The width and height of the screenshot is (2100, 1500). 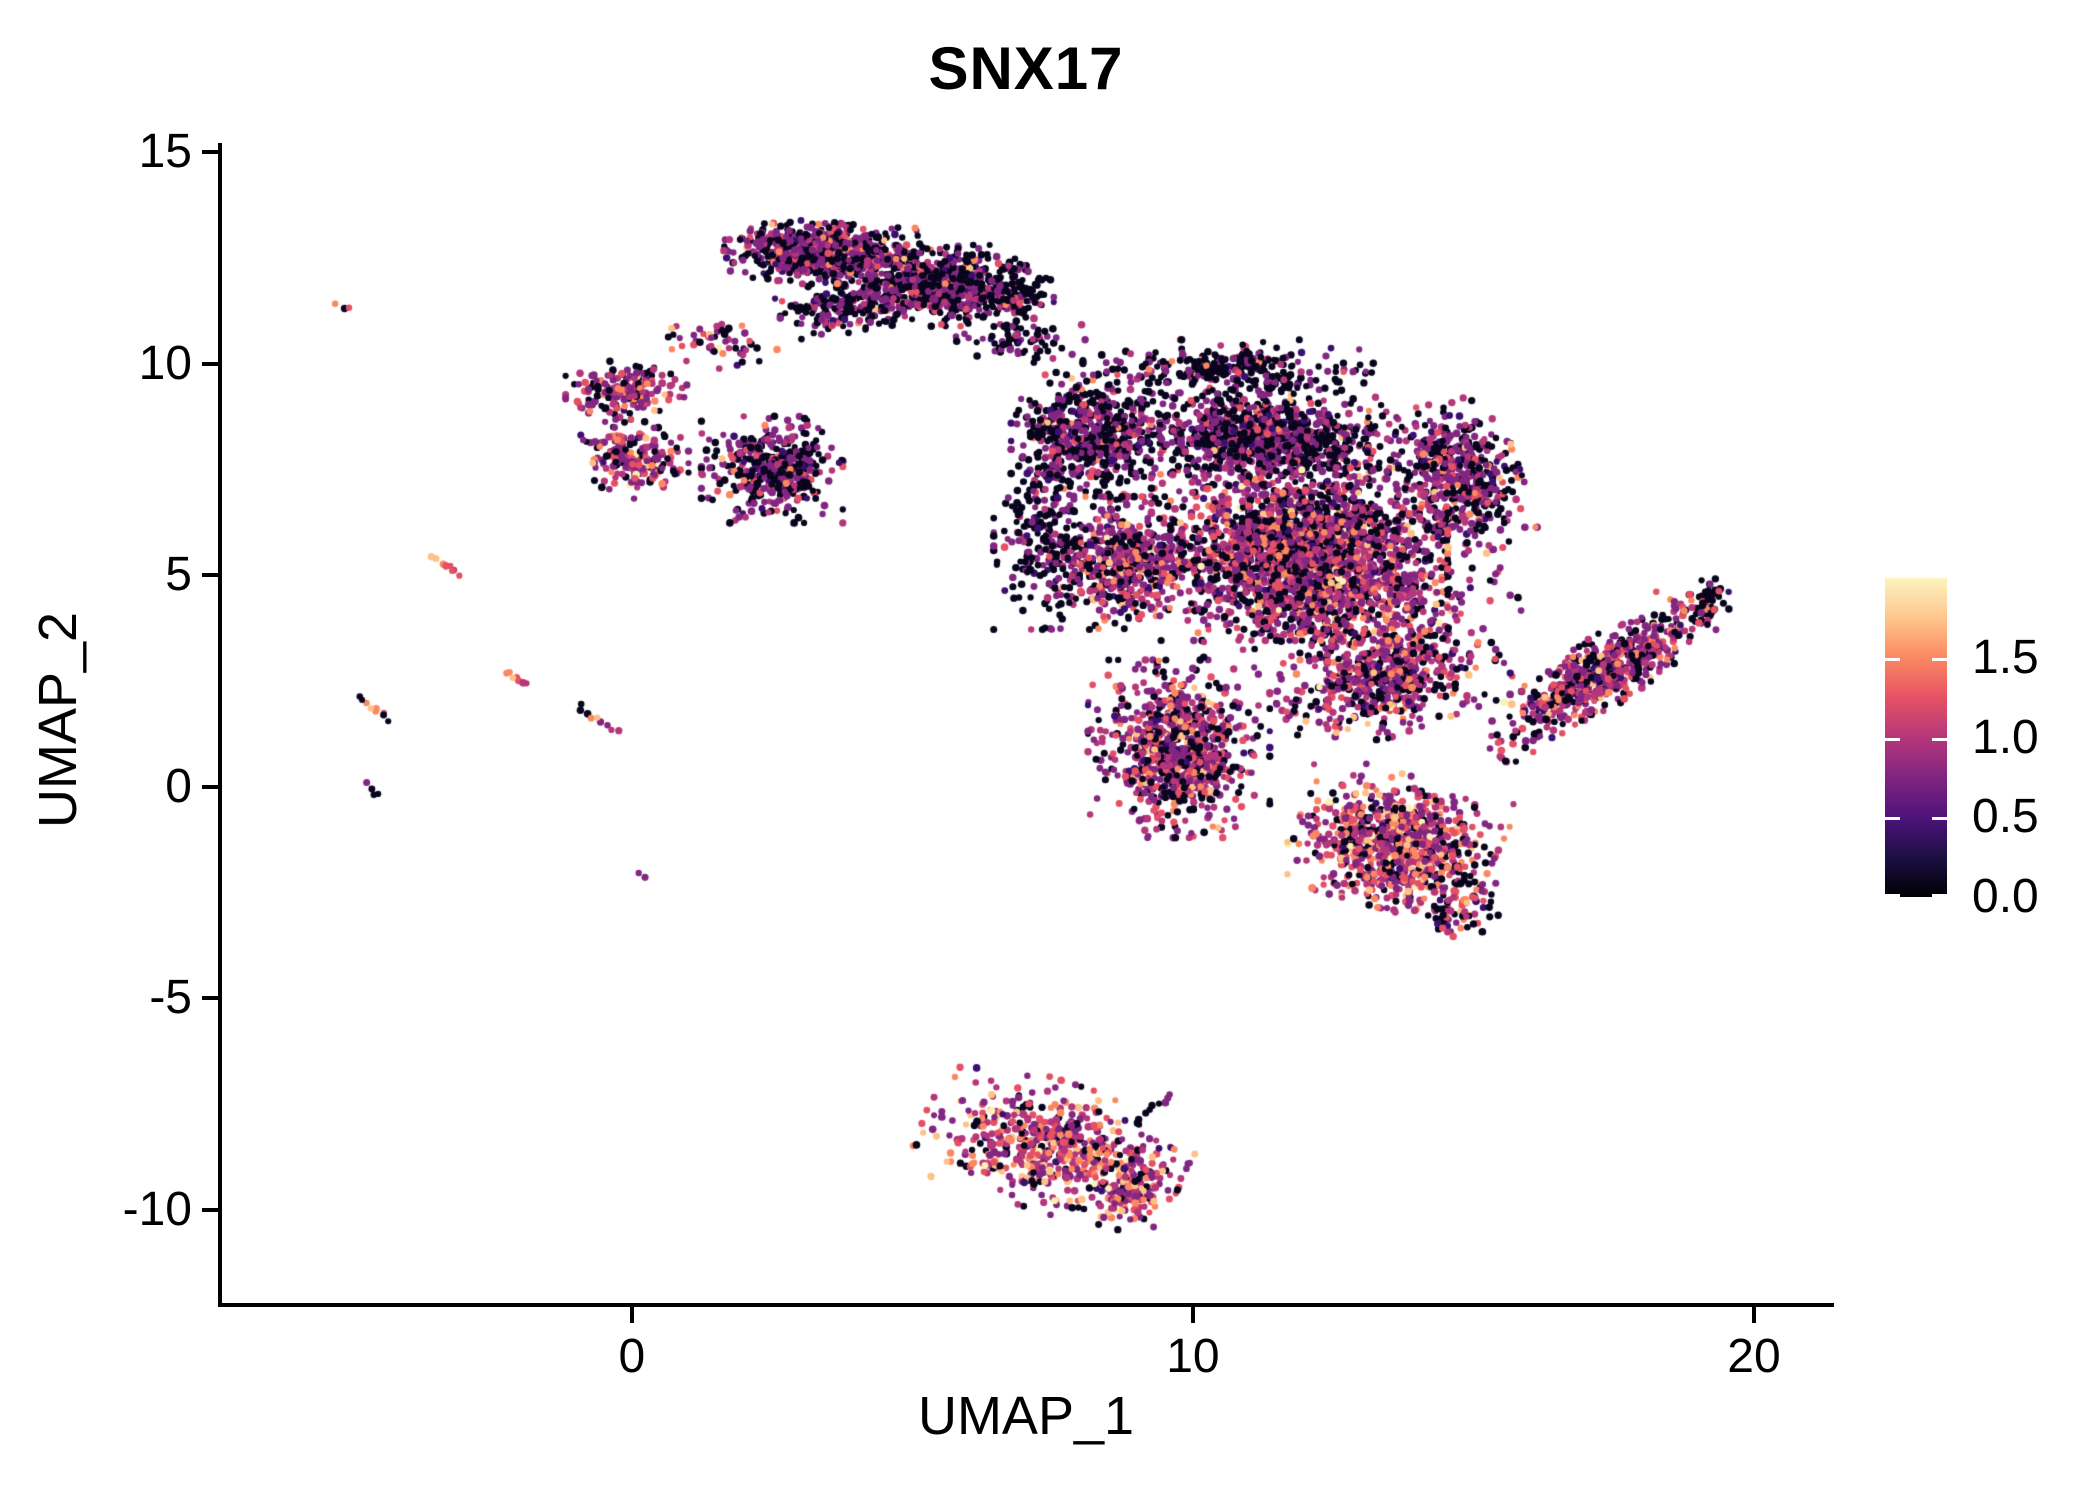 What do you see at coordinates (178, 786) in the screenshot?
I see `y-tick-label: 0` at bounding box center [178, 786].